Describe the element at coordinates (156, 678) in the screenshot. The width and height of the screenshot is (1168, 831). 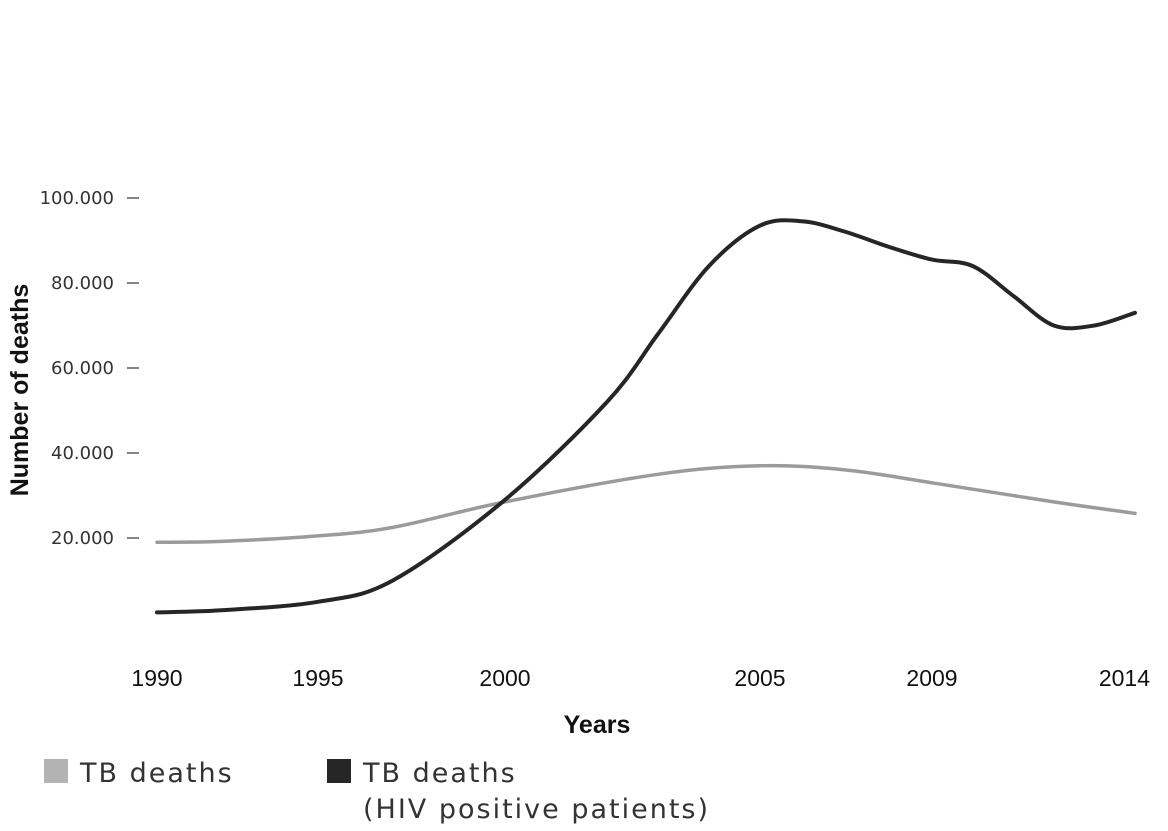
I see `x-tick-label: 1990` at that location.